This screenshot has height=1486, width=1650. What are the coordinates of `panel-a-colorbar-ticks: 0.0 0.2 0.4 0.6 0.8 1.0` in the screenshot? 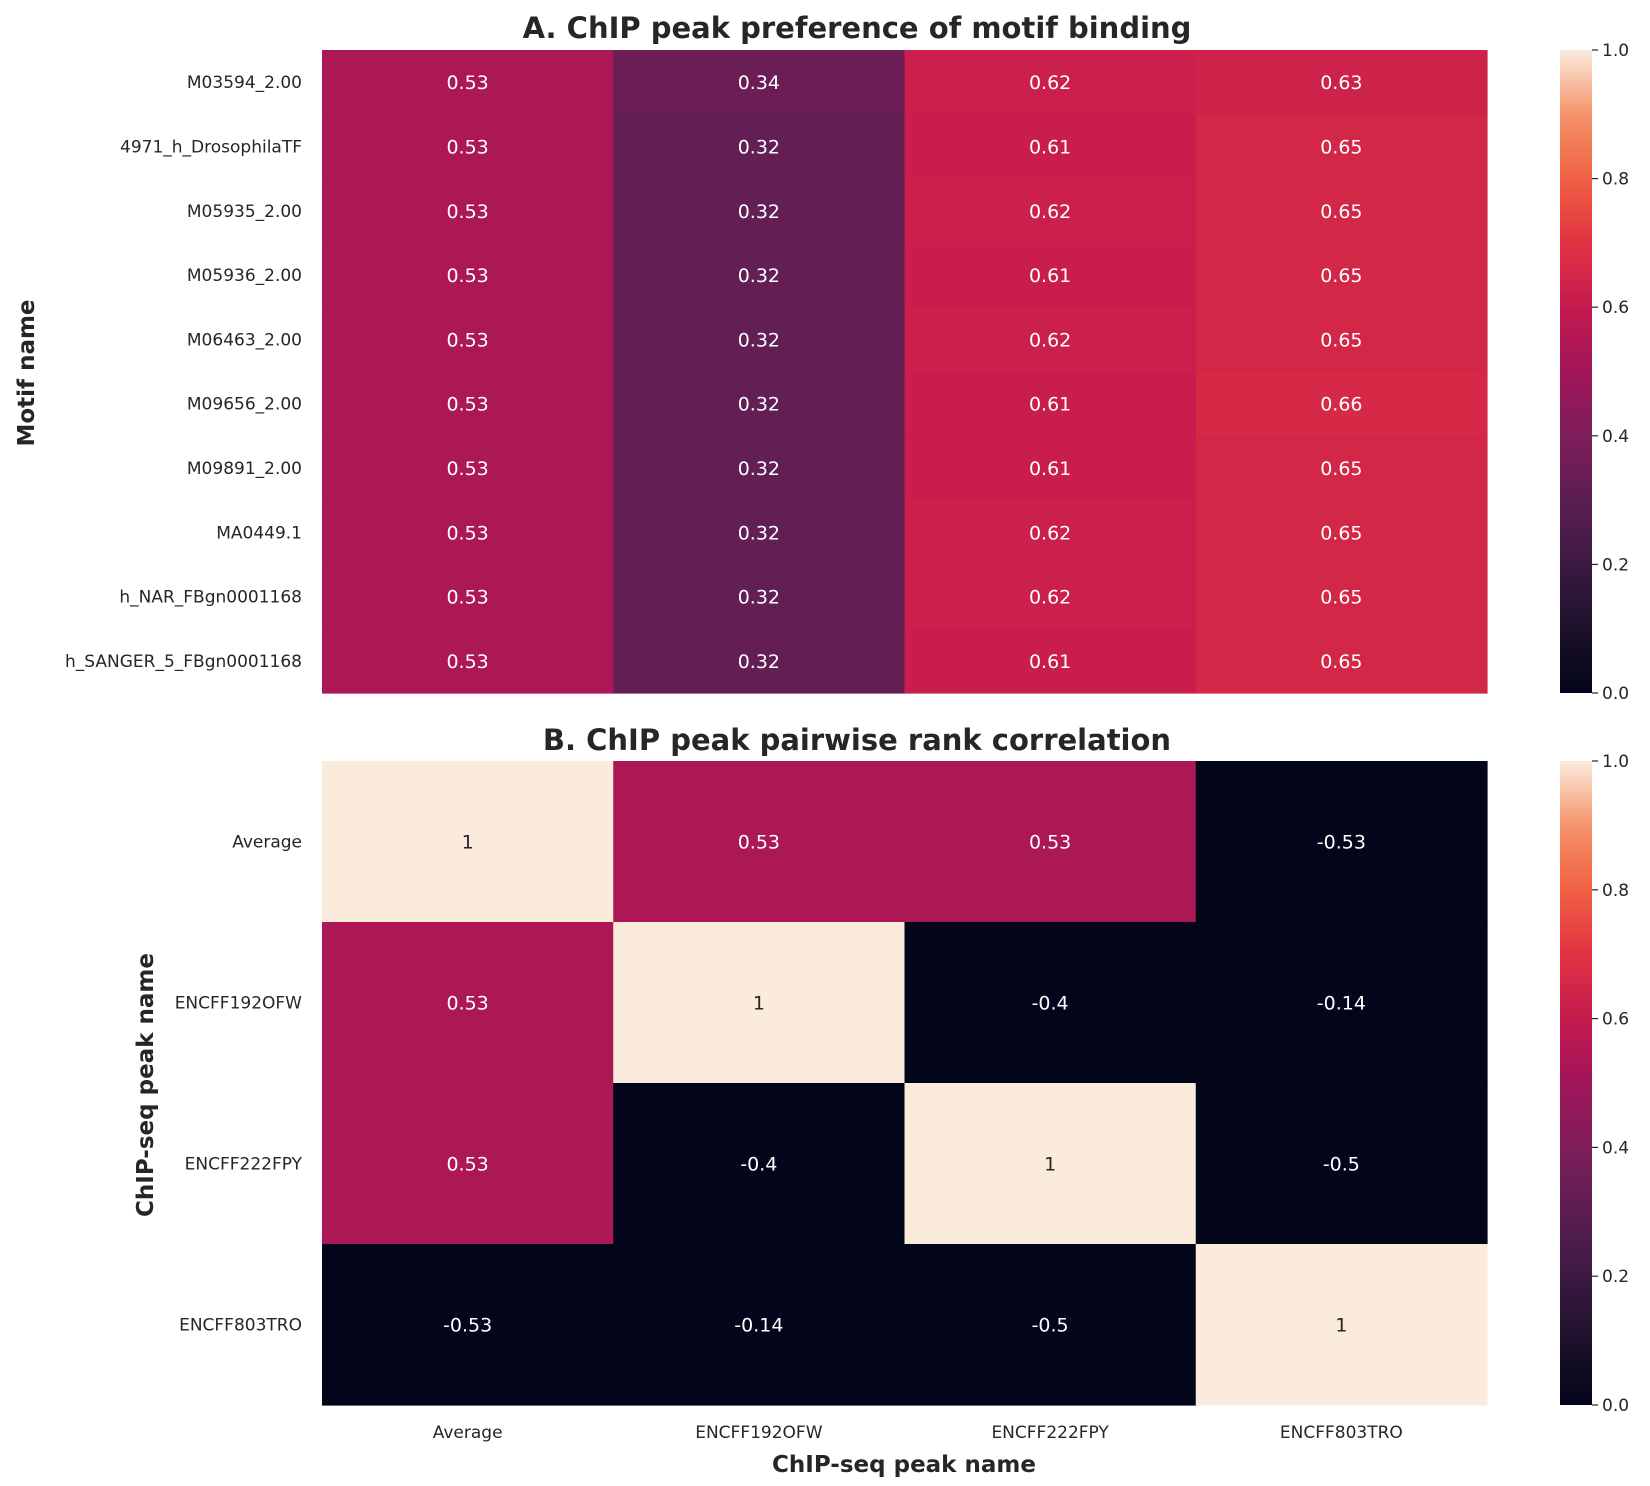 It's located at (1610, 372).